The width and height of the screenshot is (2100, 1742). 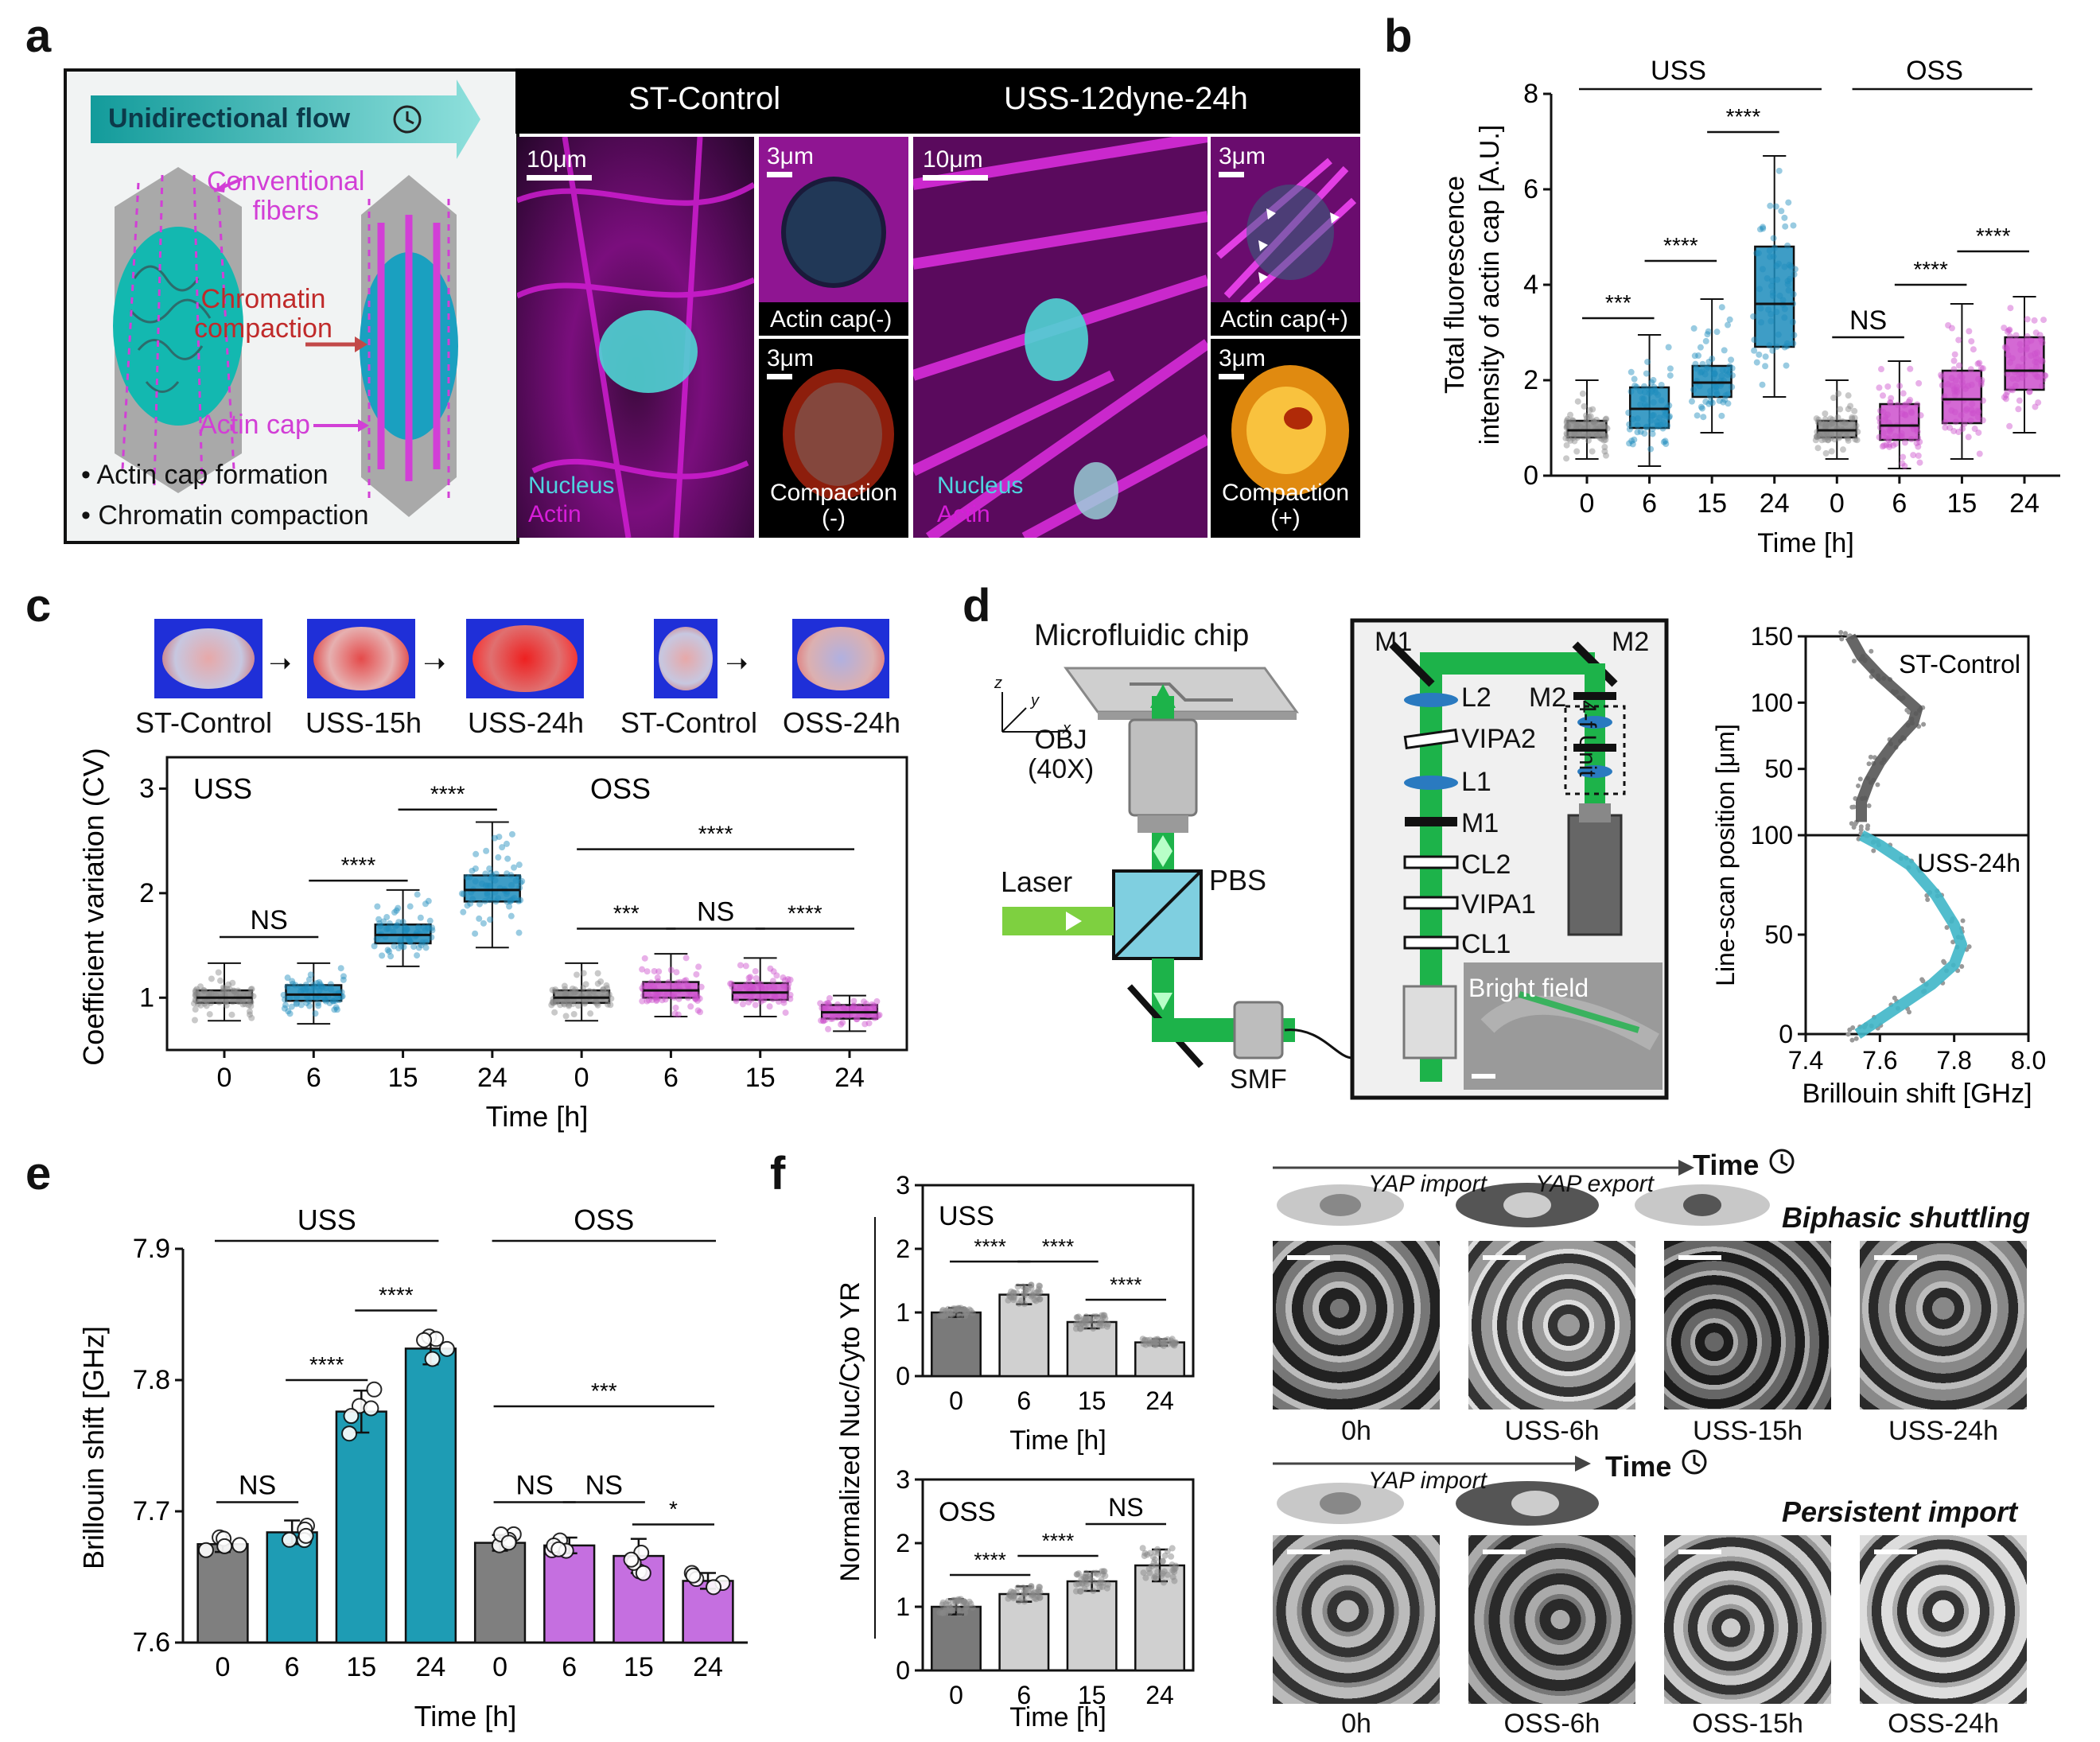 What do you see at coordinates (1747, 1619) in the screenshot?
I see `yap-image-oss-15h` at bounding box center [1747, 1619].